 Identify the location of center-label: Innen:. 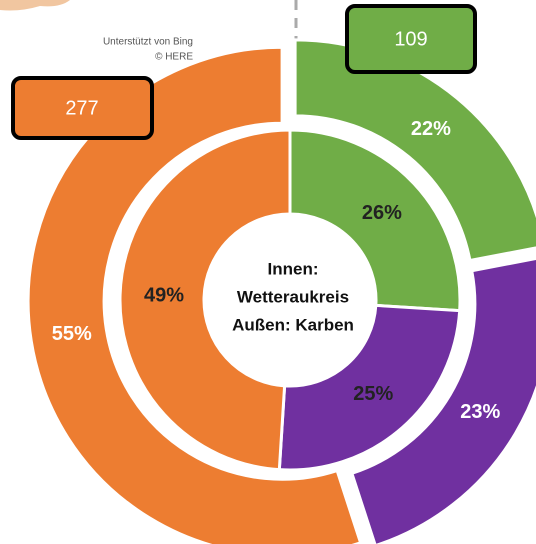
(293, 268).